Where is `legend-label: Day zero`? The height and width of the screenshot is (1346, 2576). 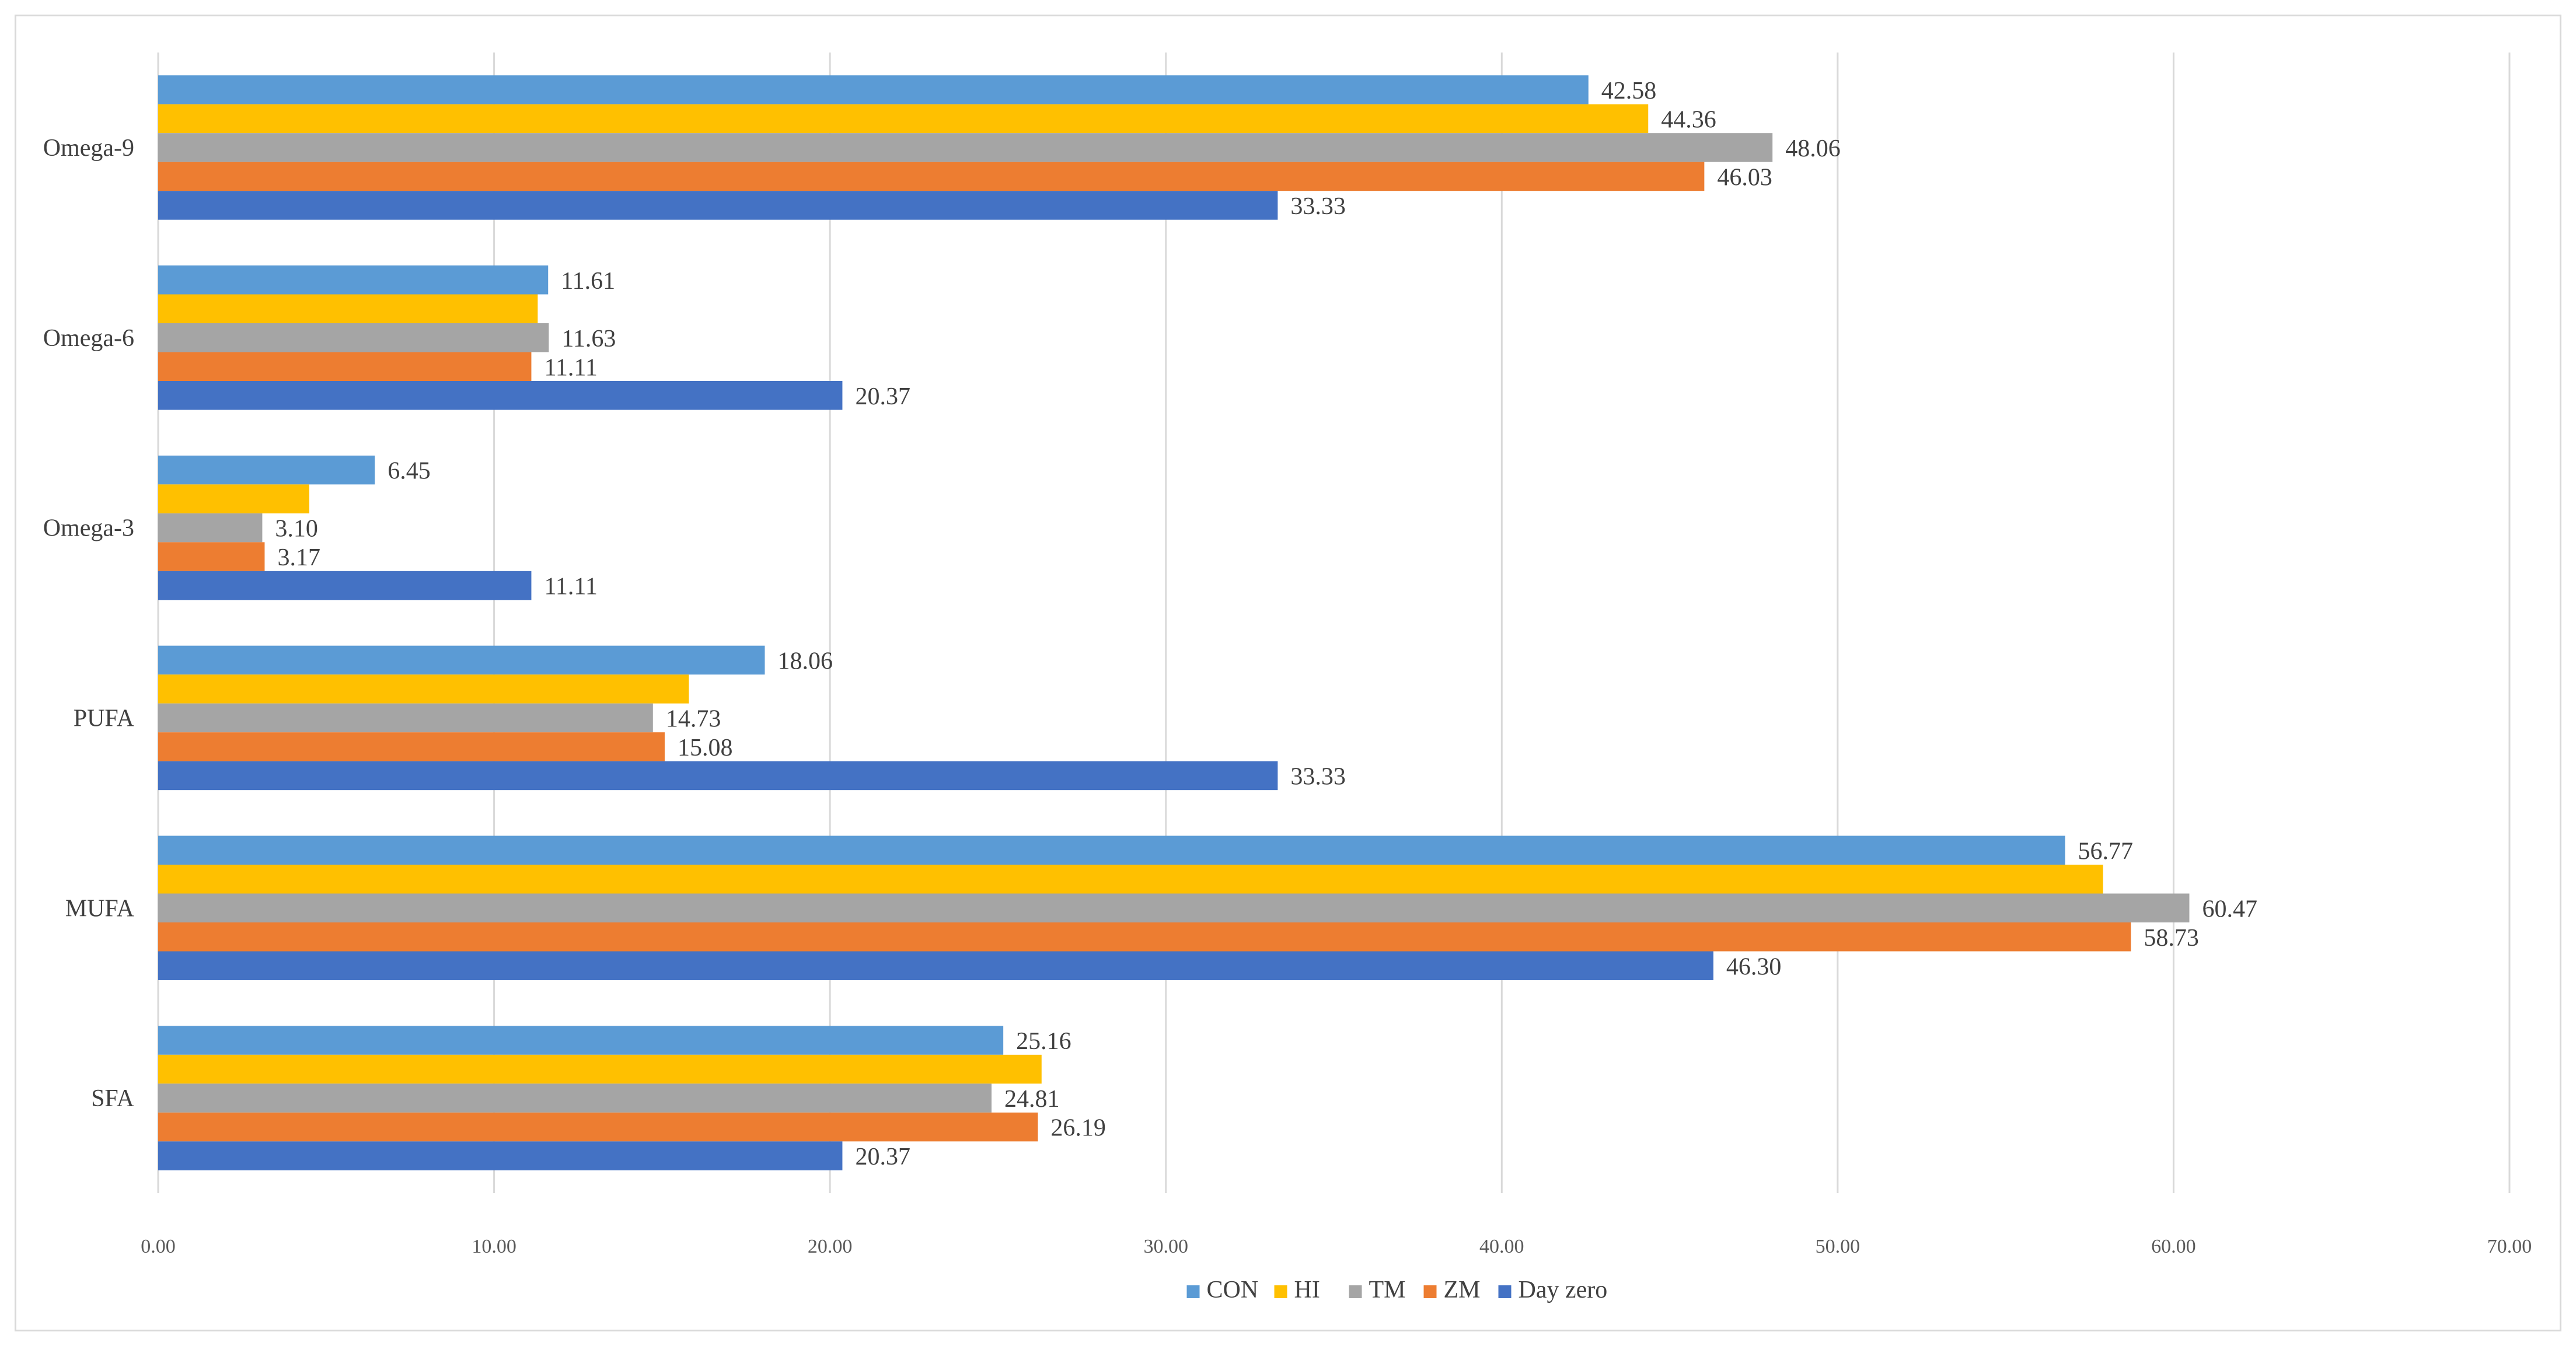 legend-label: Day zero is located at coordinates (1563, 1290).